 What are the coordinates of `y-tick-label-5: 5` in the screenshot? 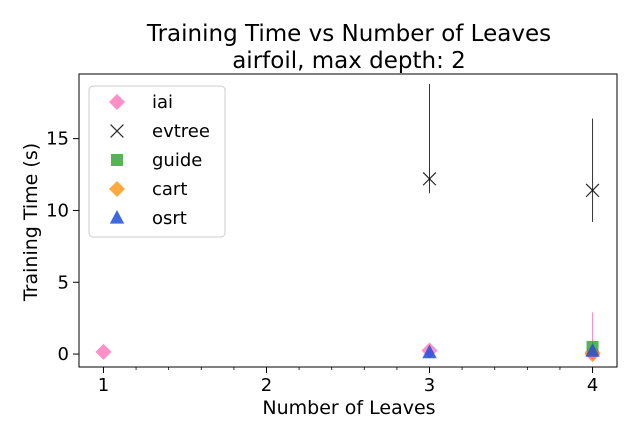 It's located at (63, 282).